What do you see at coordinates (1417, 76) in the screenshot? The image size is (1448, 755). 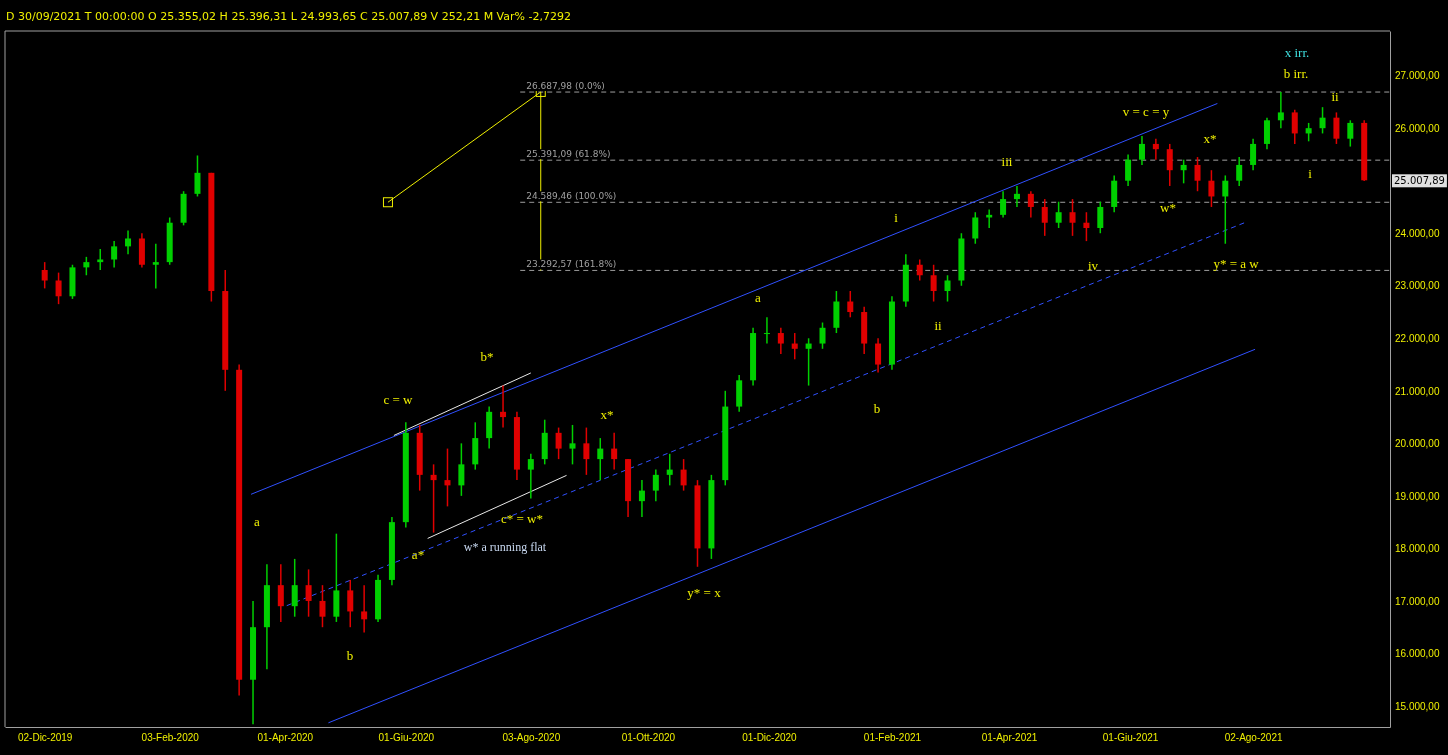 I see `y-tick-label: 27.000,00` at bounding box center [1417, 76].